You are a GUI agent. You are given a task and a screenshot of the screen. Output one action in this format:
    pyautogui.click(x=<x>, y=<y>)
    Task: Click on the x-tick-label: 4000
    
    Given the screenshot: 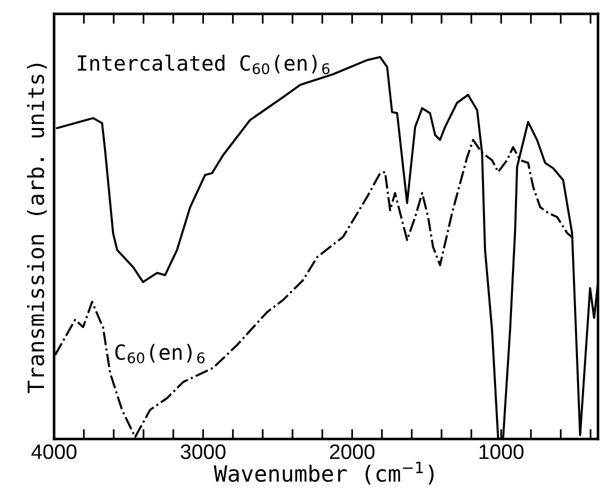 What is the action you would take?
    pyautogui.click(x=53, y=452)
    